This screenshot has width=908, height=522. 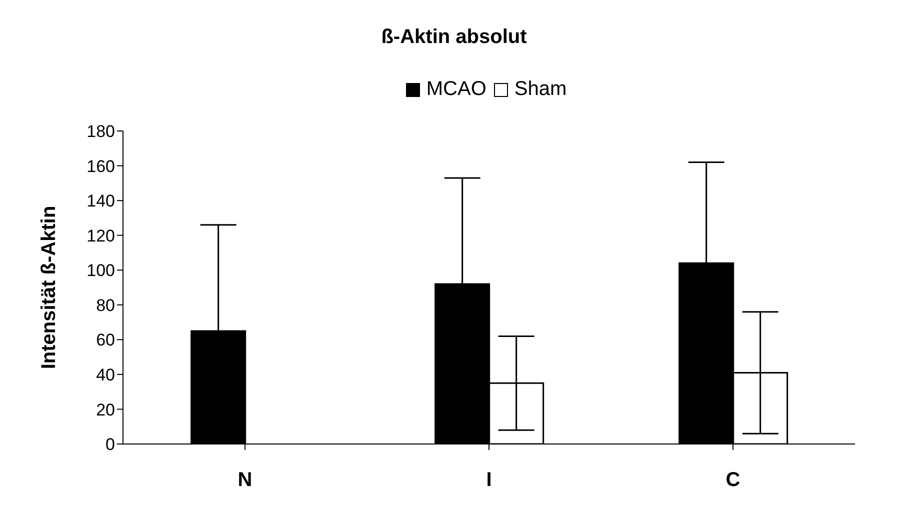 What do you see at coordinates (454, 37) in the screenshot?
I see `chart-title: ß-Aktin absolut` at bounding box center [454, 37].